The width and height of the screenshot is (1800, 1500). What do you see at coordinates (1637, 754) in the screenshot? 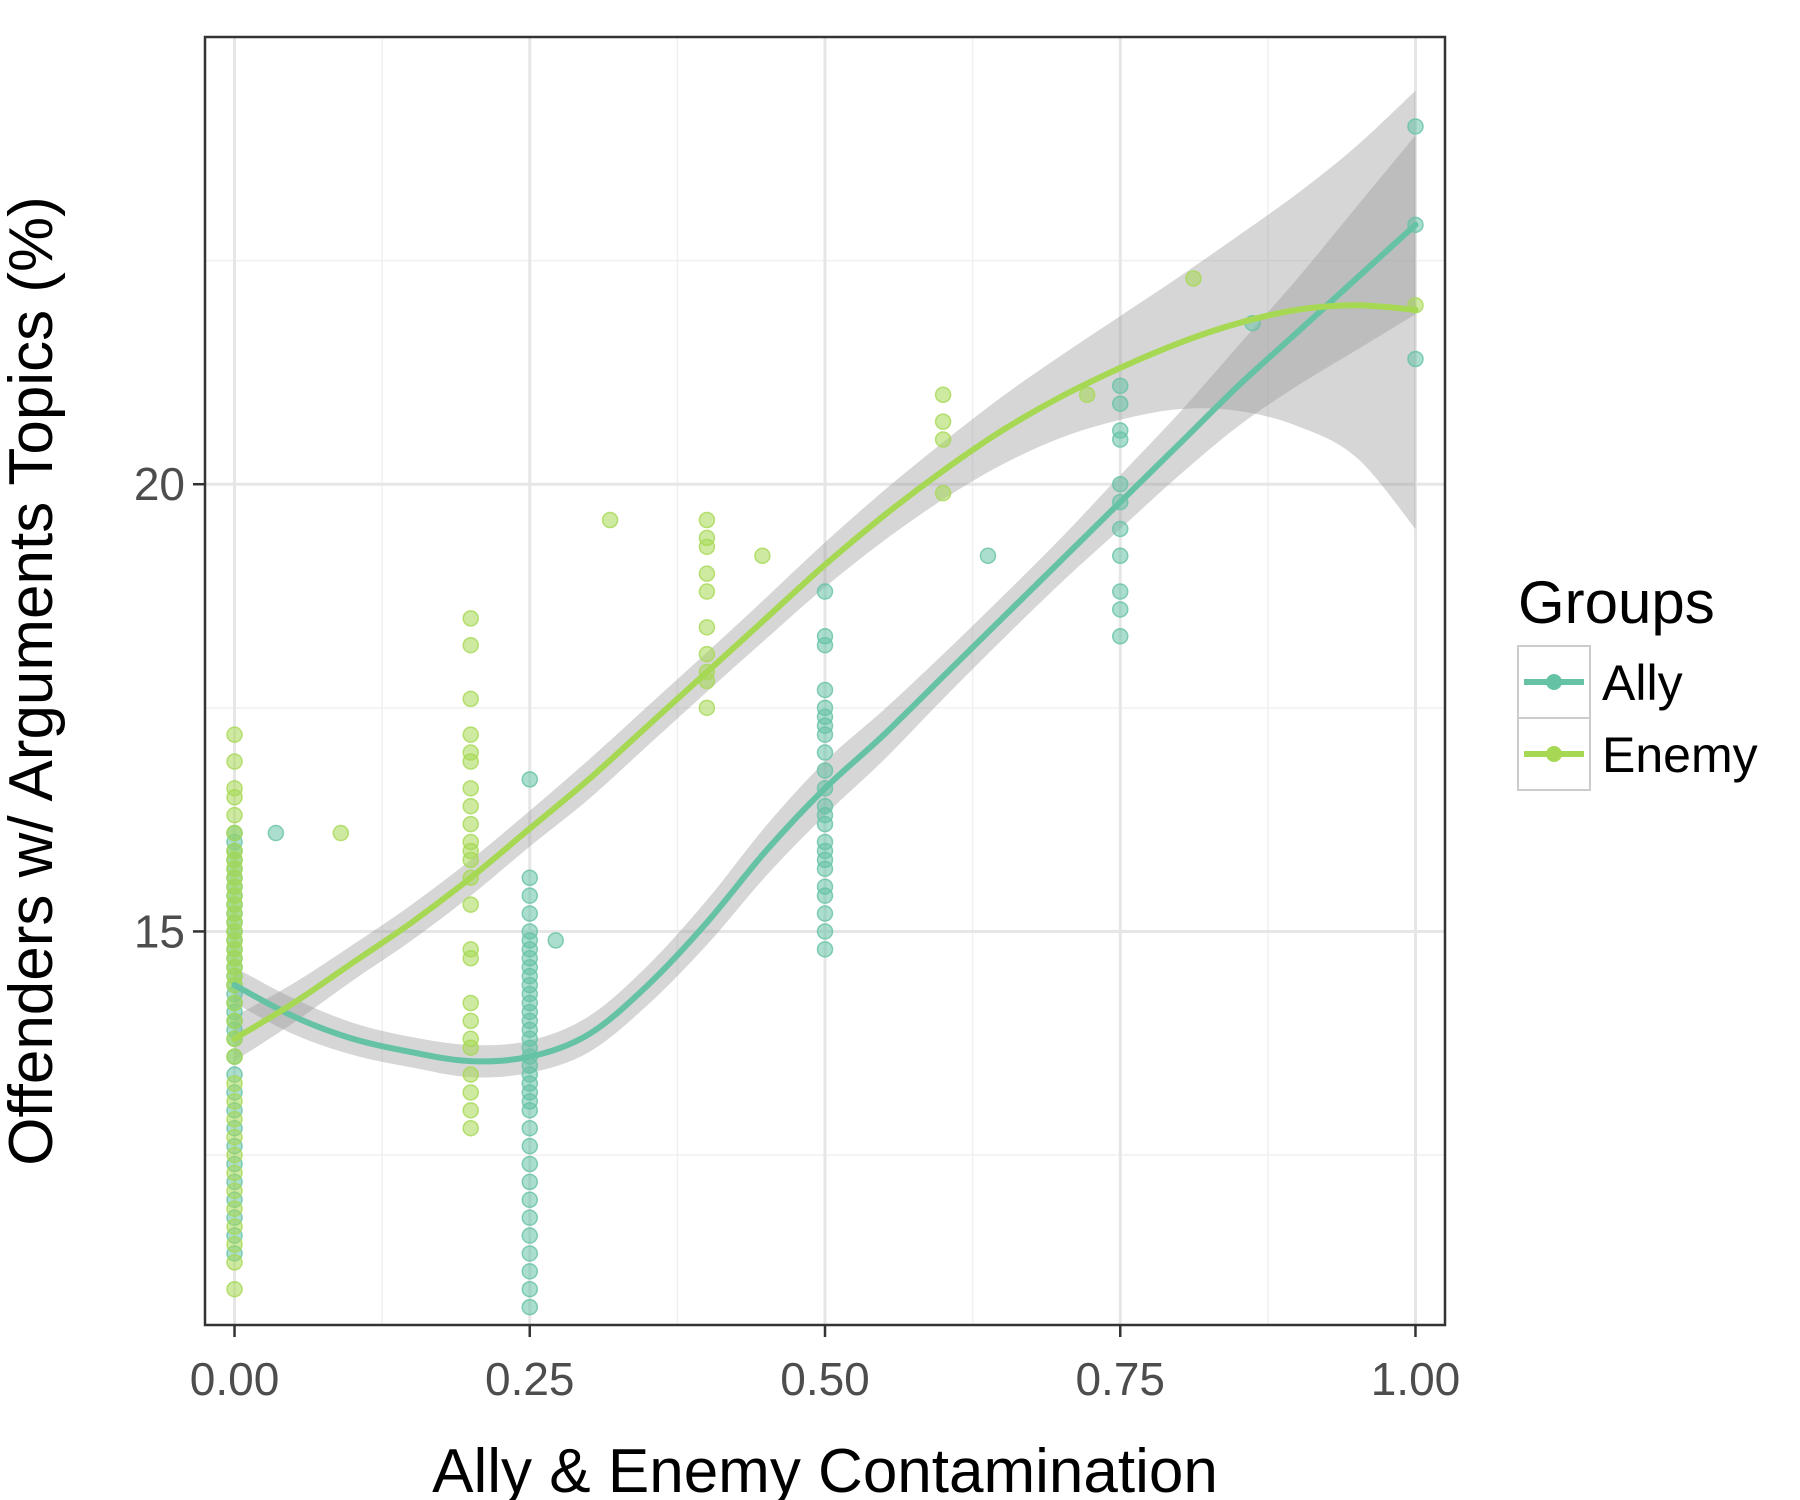
I see `legend-item-enemy: Enemy` at bounding box center [1637, 754].